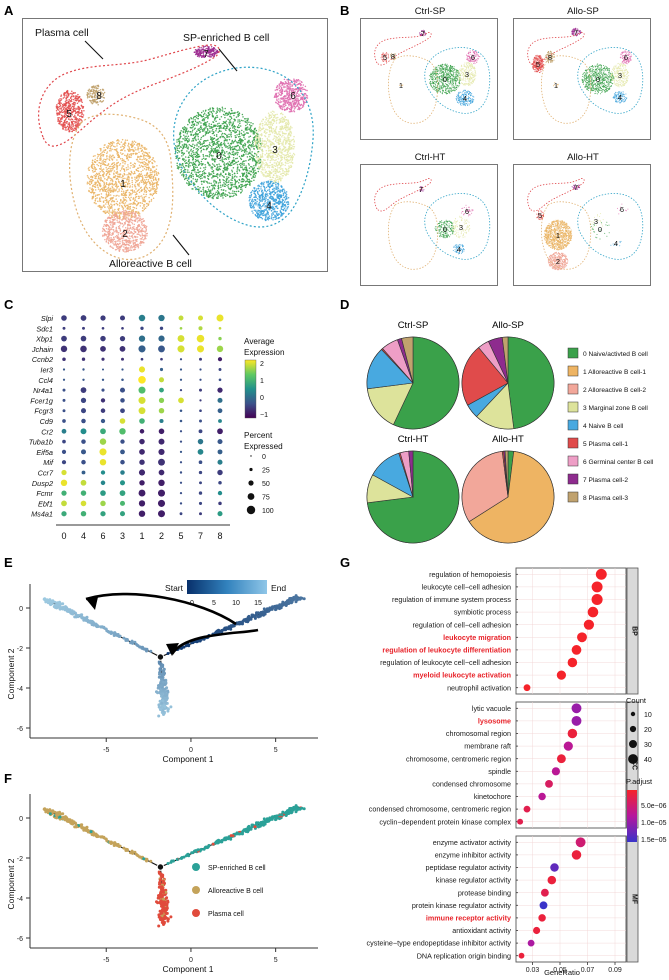  I want to click on cluster-axis-label: 0, so click(63, 536).